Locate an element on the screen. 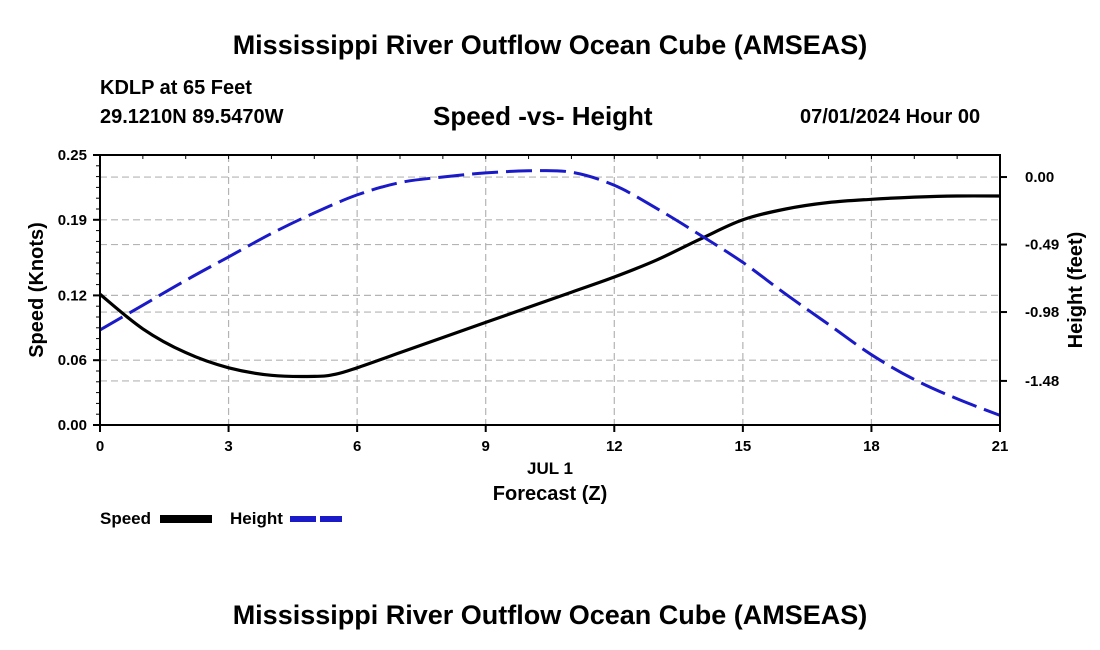  x-tick-label: 6 is located at coordinates (357, 446).